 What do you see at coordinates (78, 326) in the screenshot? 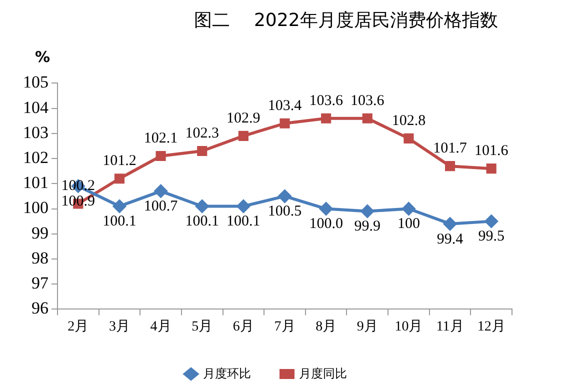
I see `x-tick-label: 2月` at bounding box center [78, 326].